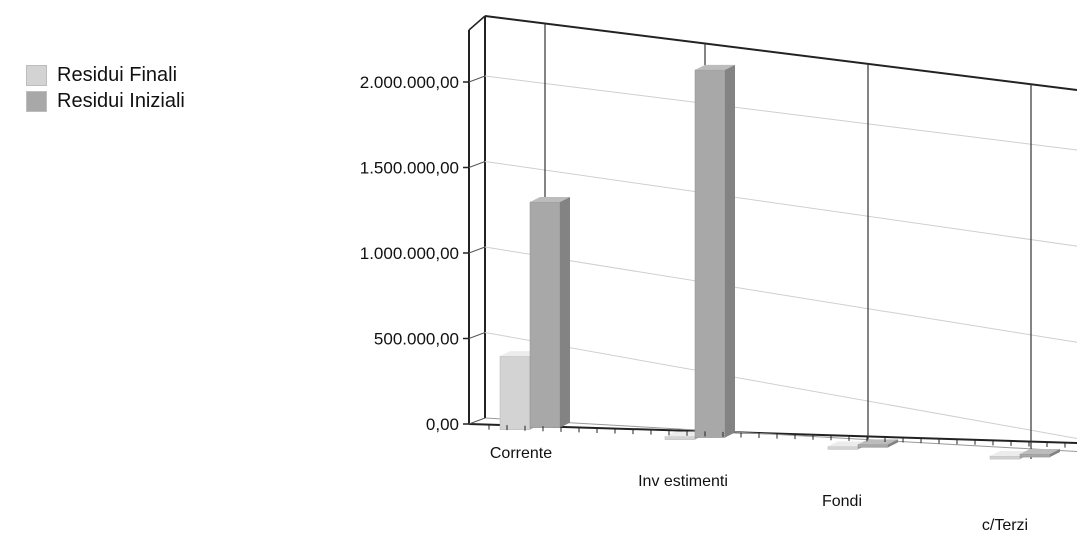 The height and width of the screenshot is (535, 1077). Describe the element at coordinates (117, 74) in the screenshot. I see `legend-label-residui-finali: Residui Finali` at that location.